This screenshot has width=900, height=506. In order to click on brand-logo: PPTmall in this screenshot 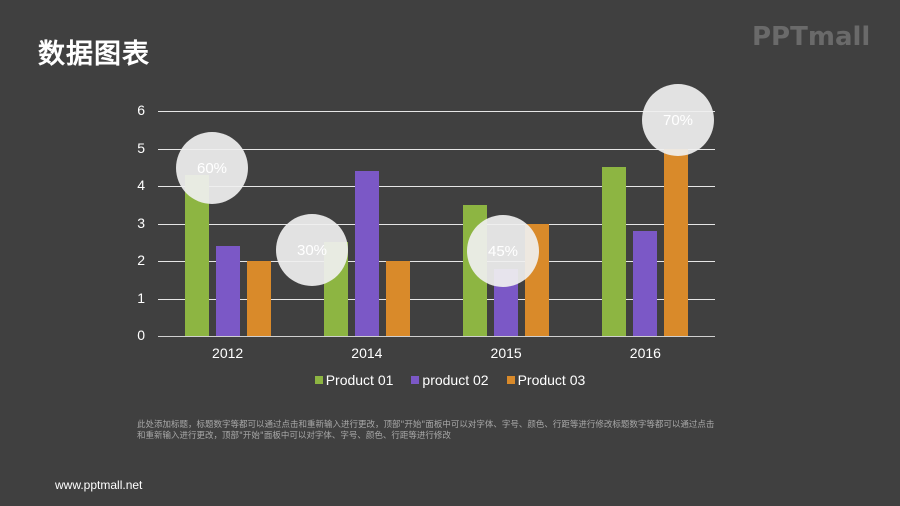, I will do `click(811, 37)`.